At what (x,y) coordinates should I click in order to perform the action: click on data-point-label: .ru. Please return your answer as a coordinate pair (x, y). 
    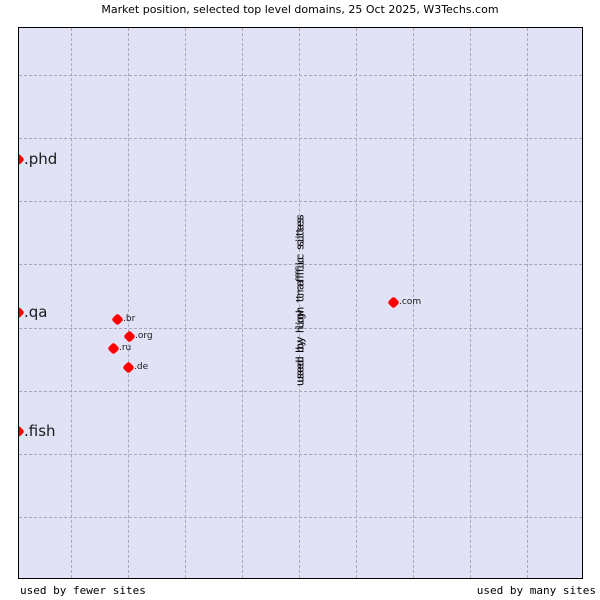
    Looking at the image, I should click on (125, 348).